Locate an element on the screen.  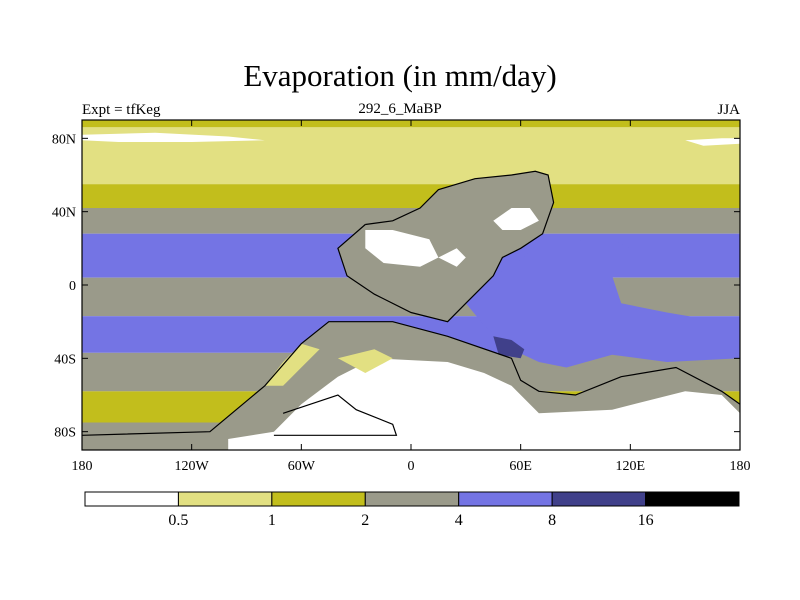
colorbar-level-label: 8 is located at coordinates (552, 520).